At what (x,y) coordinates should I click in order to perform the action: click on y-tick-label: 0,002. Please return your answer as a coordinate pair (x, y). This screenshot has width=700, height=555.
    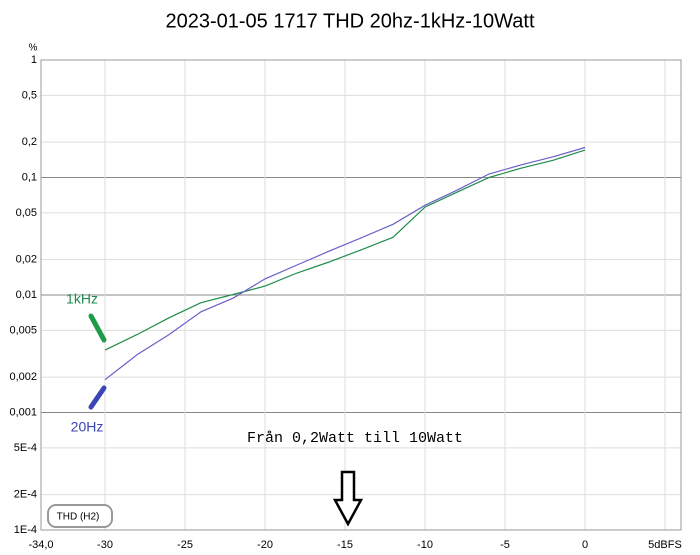
    Looking at the image, I should click on (23, 377).